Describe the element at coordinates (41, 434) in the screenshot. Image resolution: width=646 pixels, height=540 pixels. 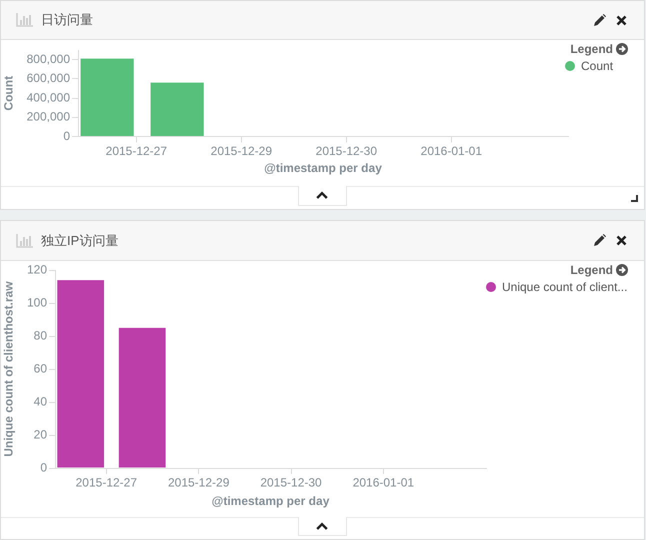
I see `y-tick-label: 20` at that location.